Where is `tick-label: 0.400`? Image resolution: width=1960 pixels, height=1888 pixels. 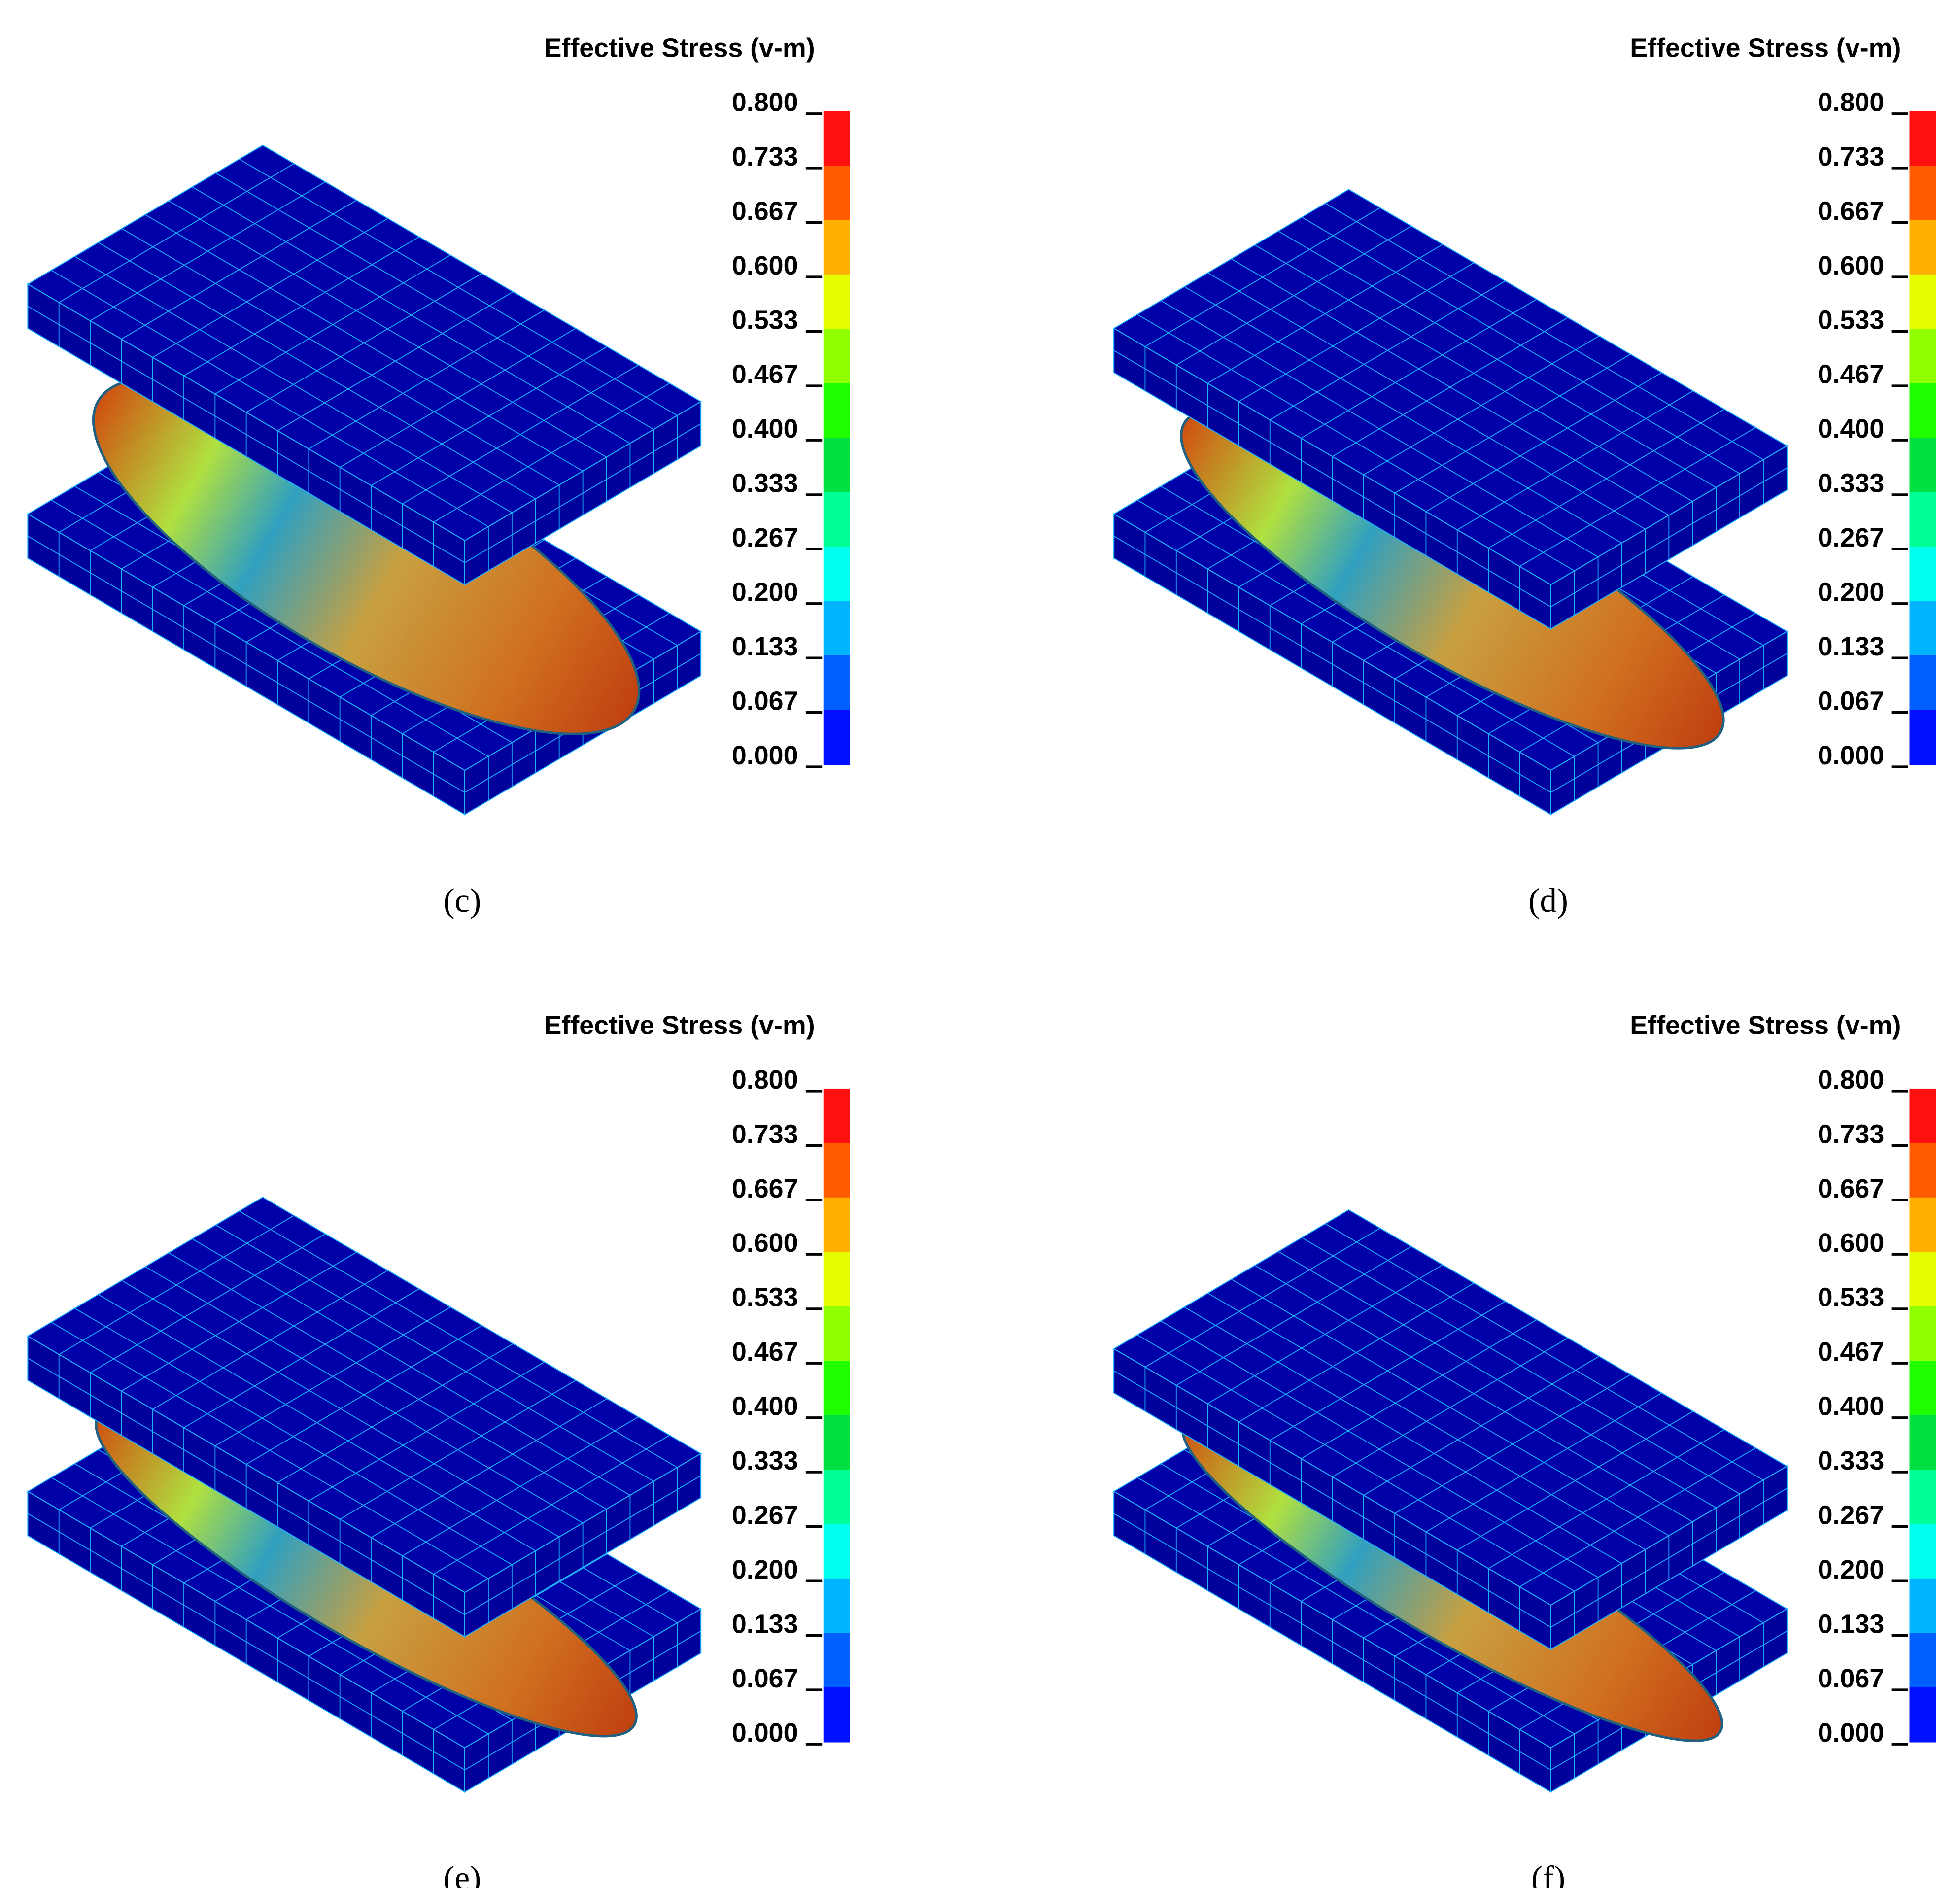 tick-label: 0.400 is located at coordinates (765, 1406).